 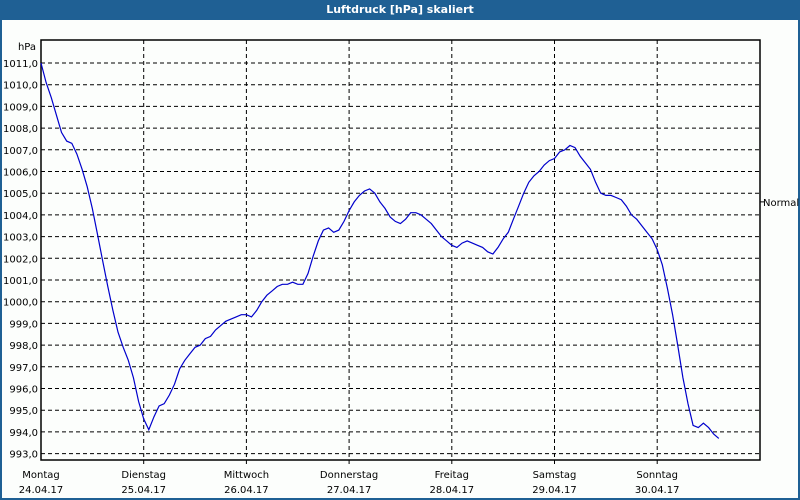 I want to click on x-tick-day: Montag, so click(x=40, y=475).